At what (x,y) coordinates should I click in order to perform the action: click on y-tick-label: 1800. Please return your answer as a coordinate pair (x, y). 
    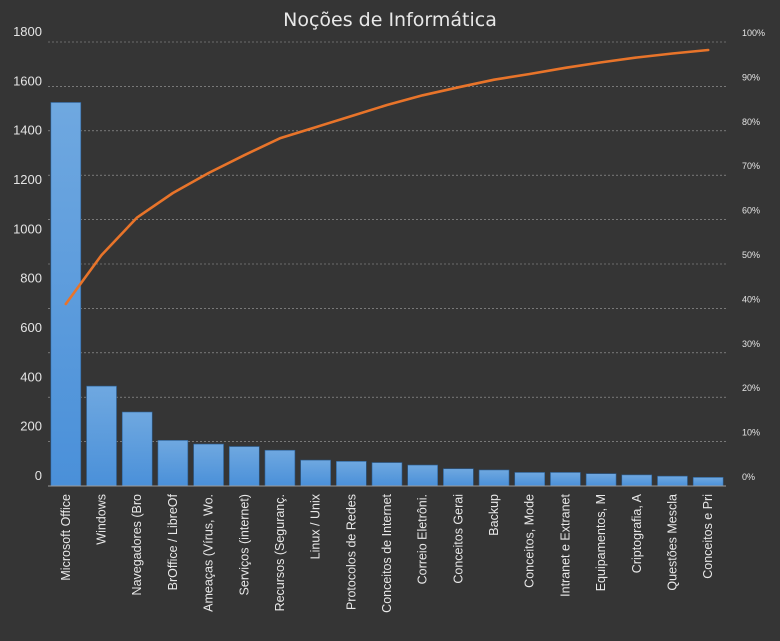
    Looking at the image, I should click on (27, 31).